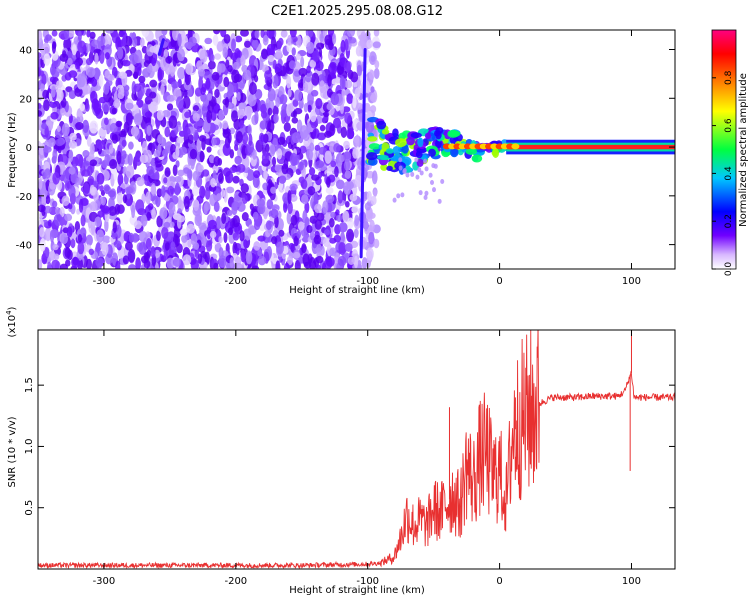  I want to click on snr-y-tick-label: 0.5, so click(29, 508).